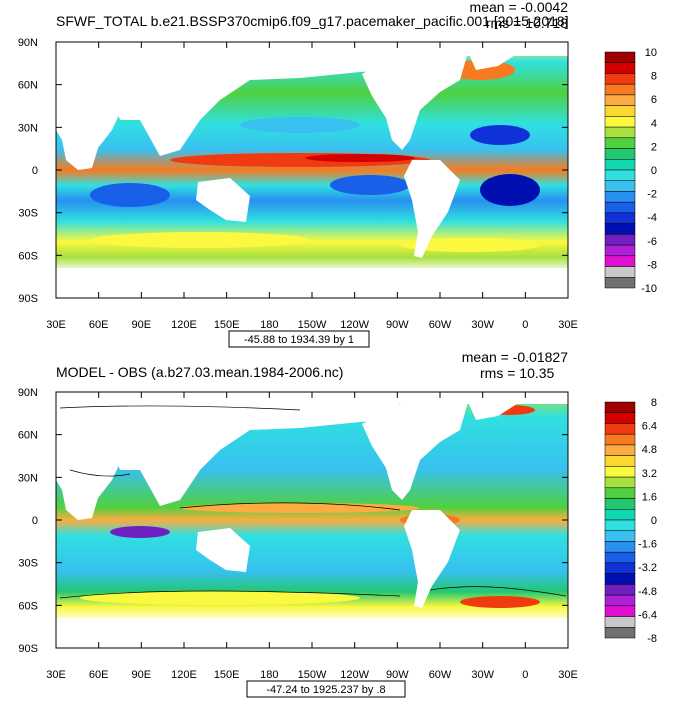 The width and height of the screenshot is (700, 705). What do you see at coordinates (200, 240) in the screenshot?
I see `westerly-band-s` at bounding box center [200, 240].